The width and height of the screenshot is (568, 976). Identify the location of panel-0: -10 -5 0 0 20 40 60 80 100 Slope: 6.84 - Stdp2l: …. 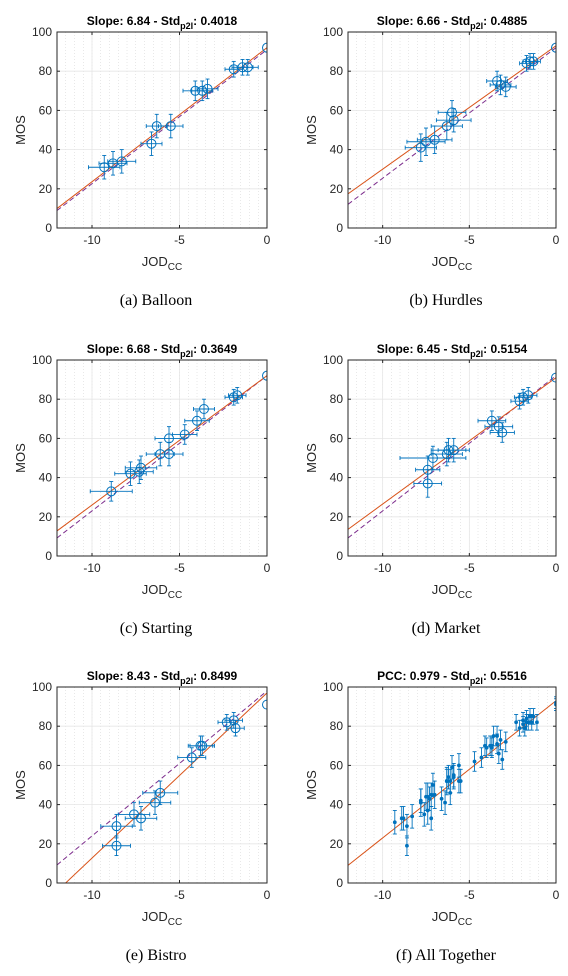
(142, 161).